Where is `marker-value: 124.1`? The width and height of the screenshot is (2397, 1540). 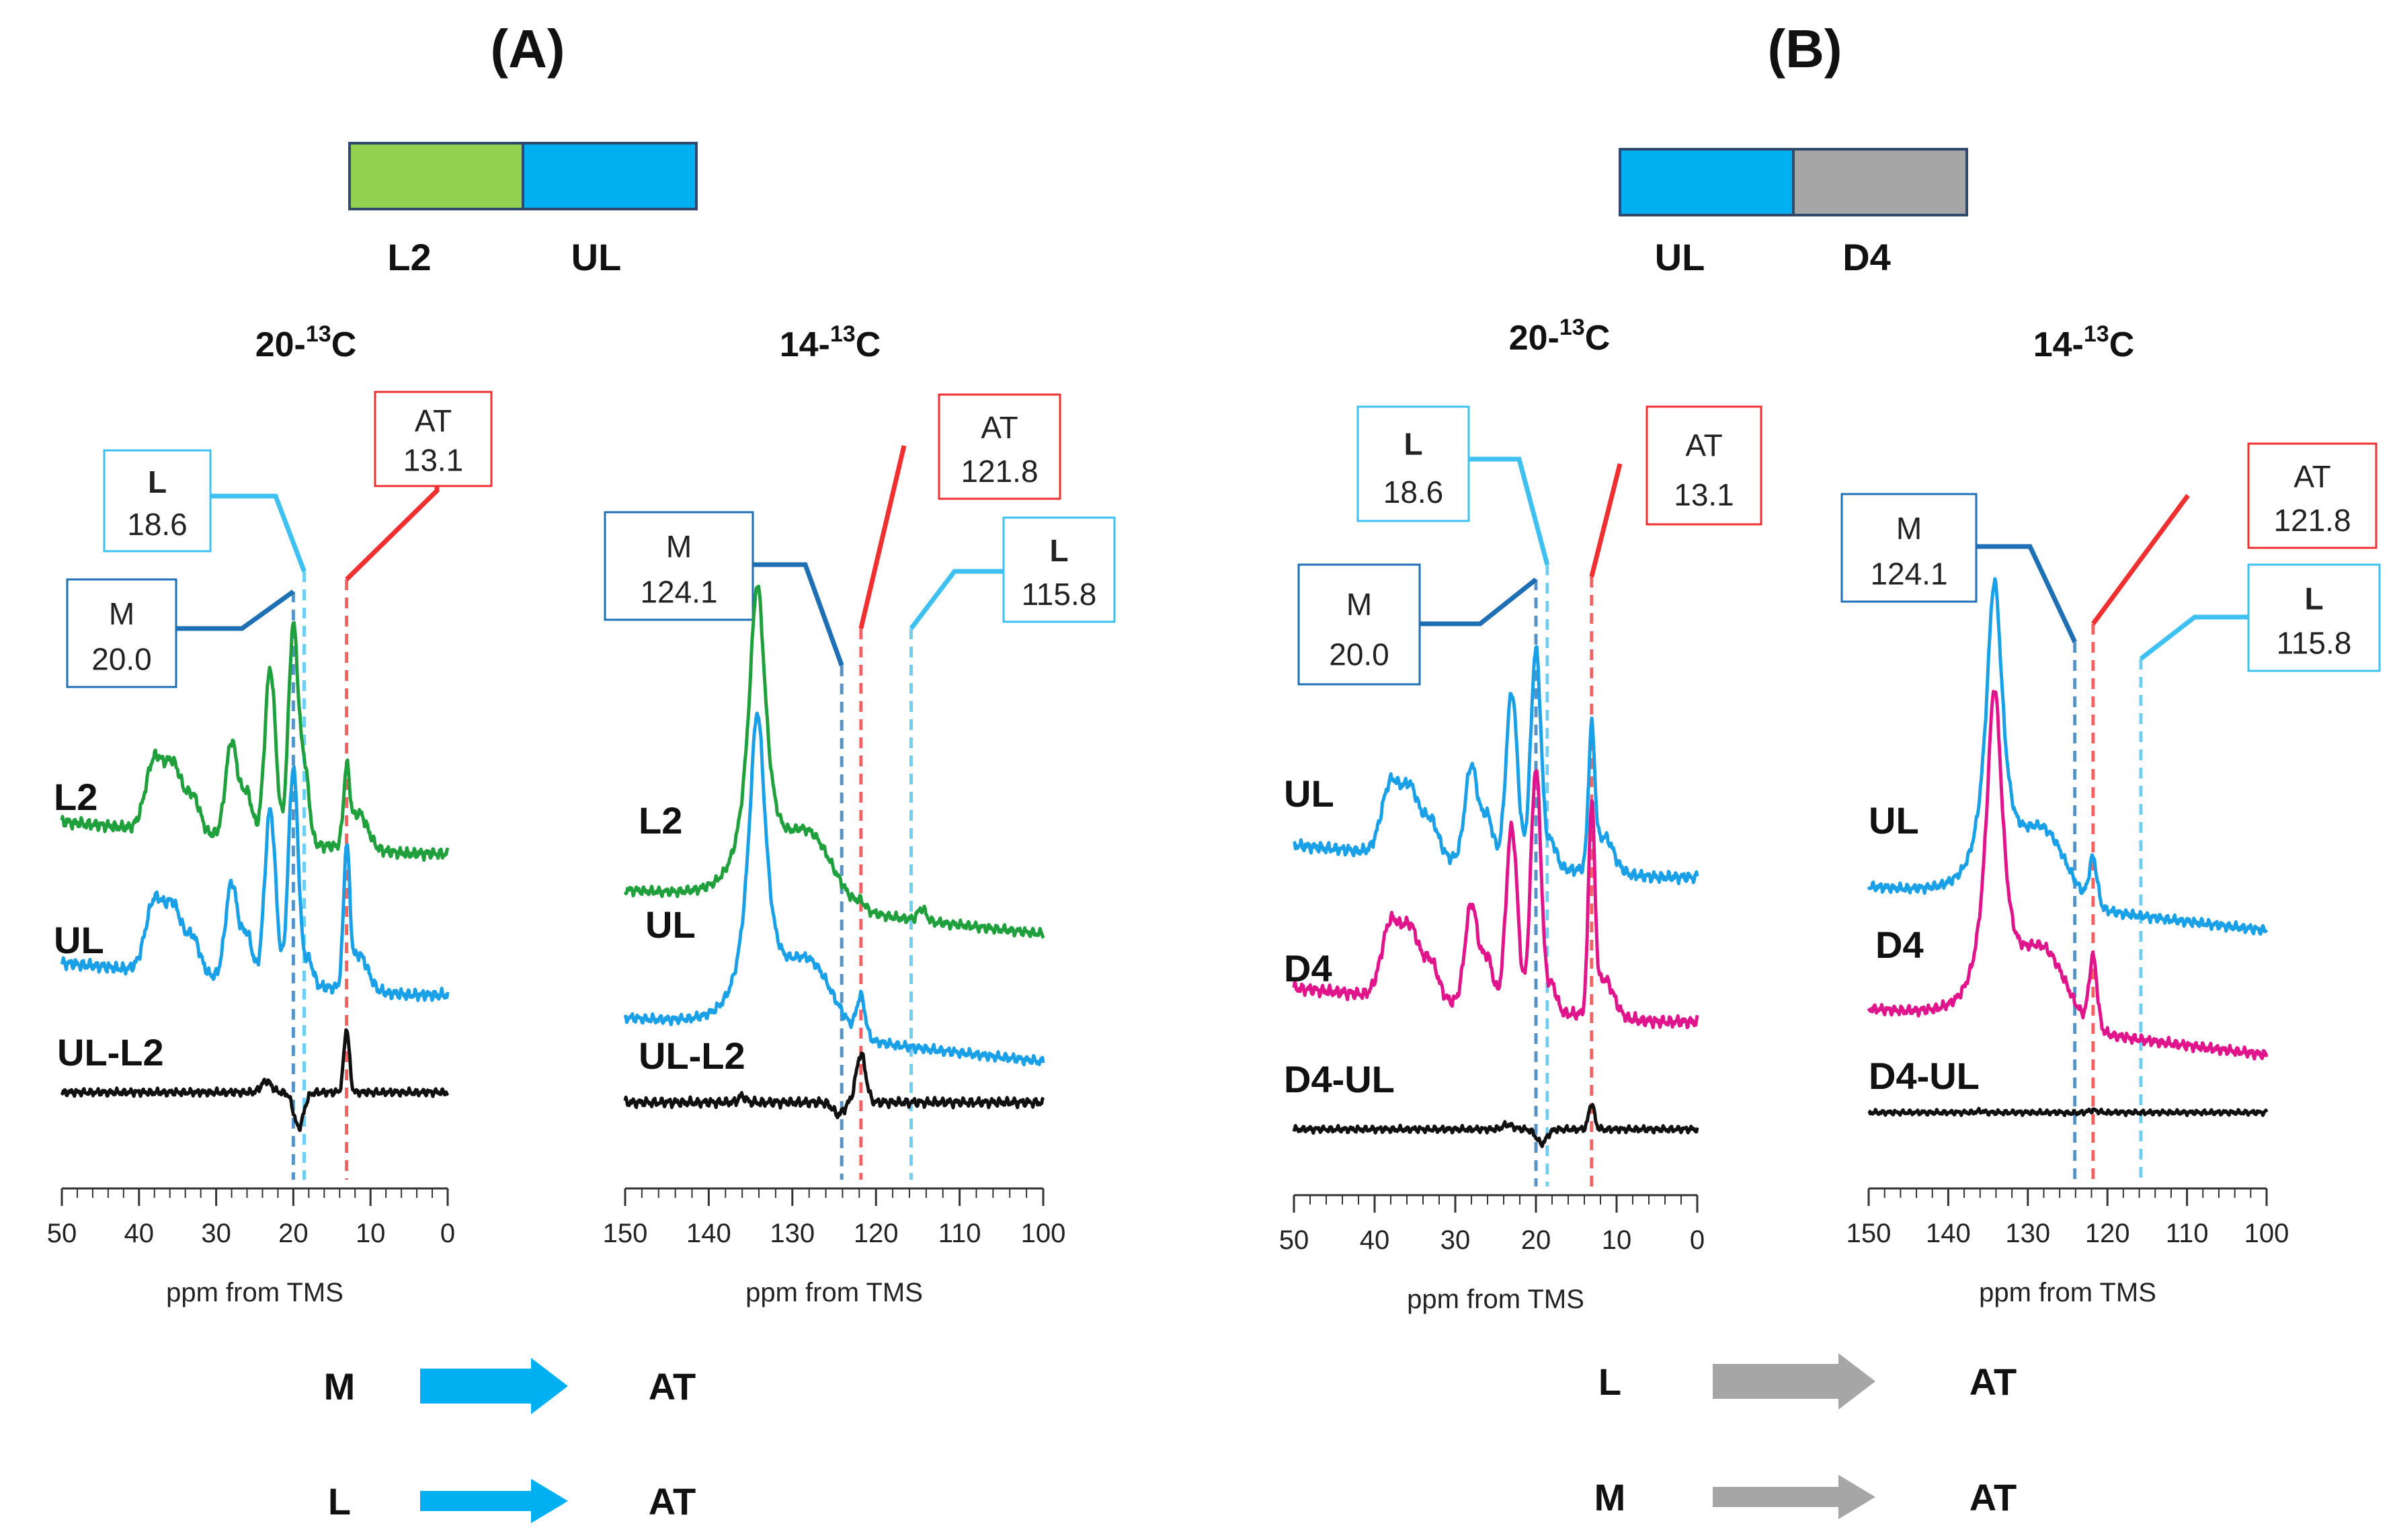 marker-value: 124.1 is located at coordinates (1908, 574).